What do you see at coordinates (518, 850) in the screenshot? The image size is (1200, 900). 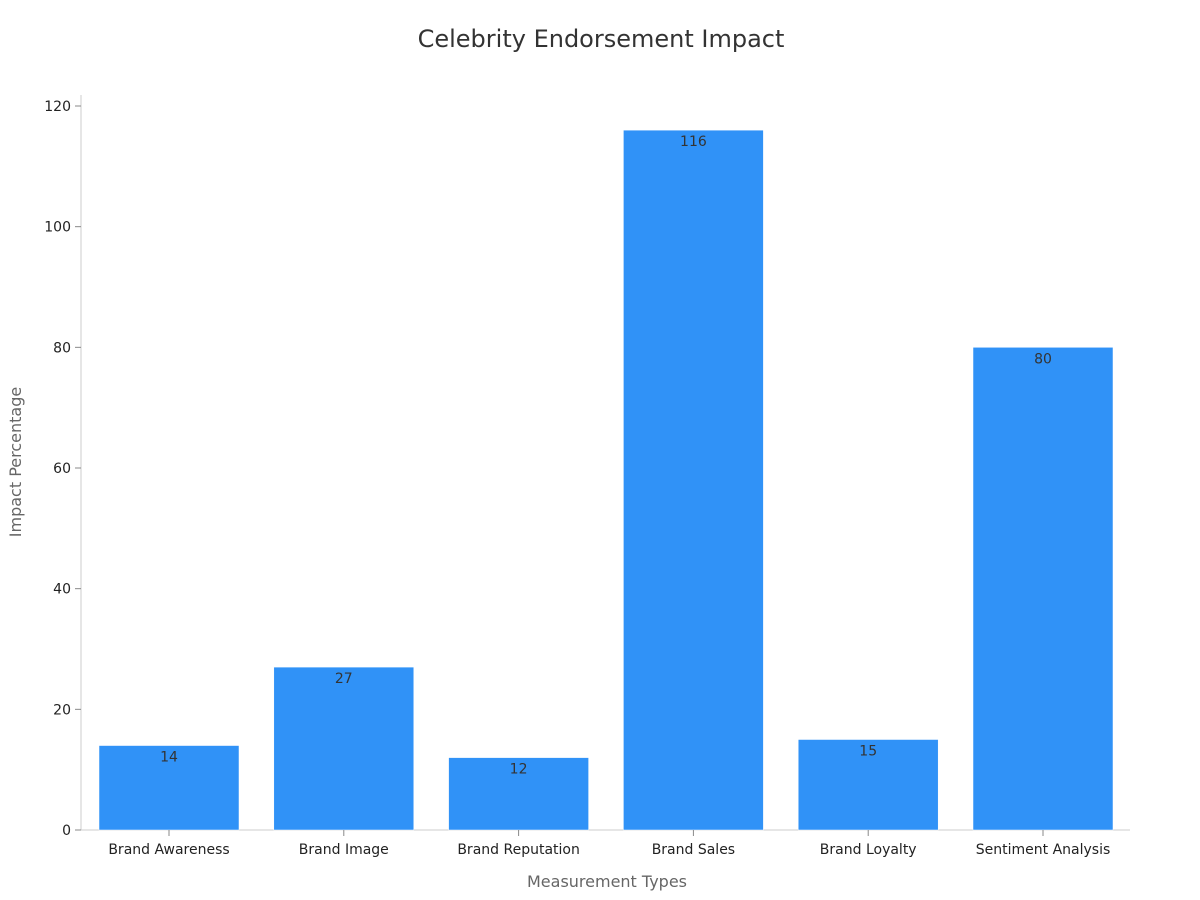 I see `x-tick-label: Brand Reputation` at bounding box center [518, 850].